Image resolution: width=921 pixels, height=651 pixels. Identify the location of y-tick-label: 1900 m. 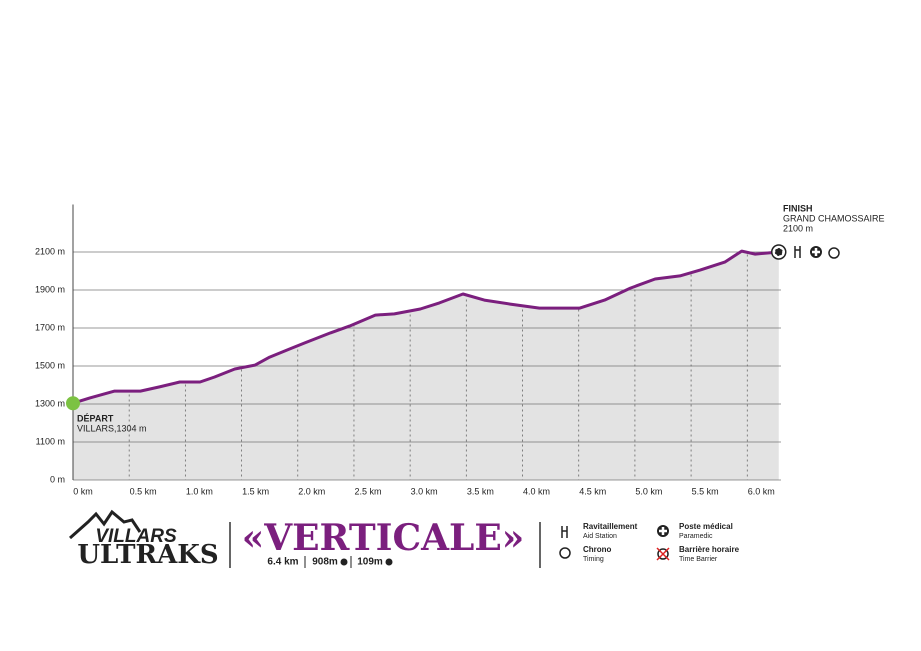
(50, 289).